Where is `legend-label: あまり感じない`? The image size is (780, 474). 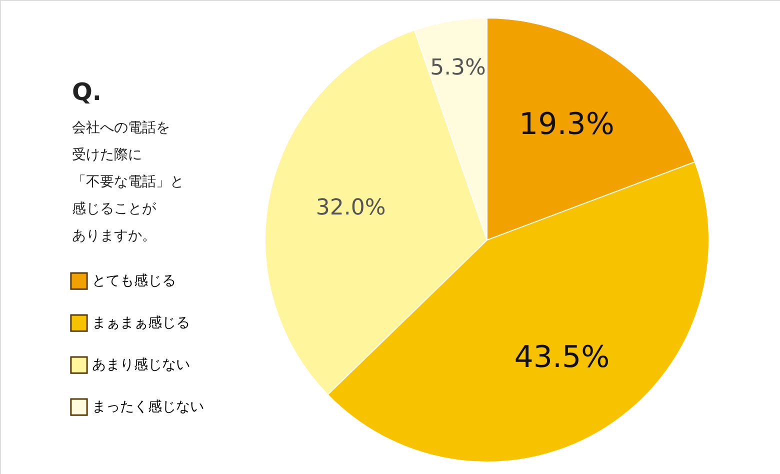 legend-label: あまり感じない is located at coordinates (141, 365).